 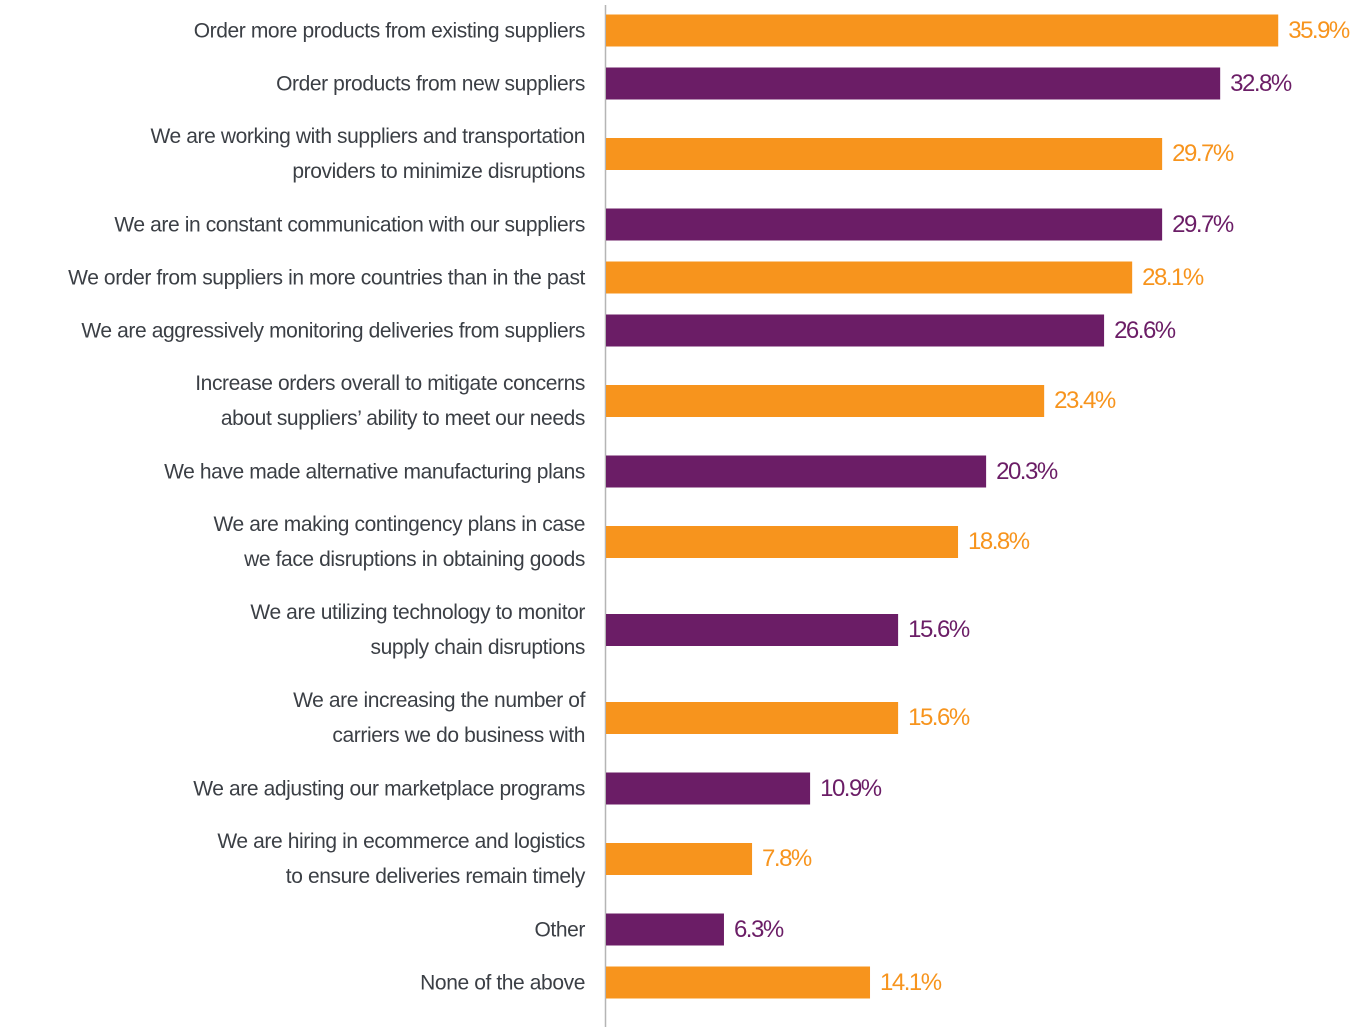 What do you see at coordinates (430, 83) in the screenshot?
I see `category-label: Order products from new suppliers` at bounding box center [430, 83].